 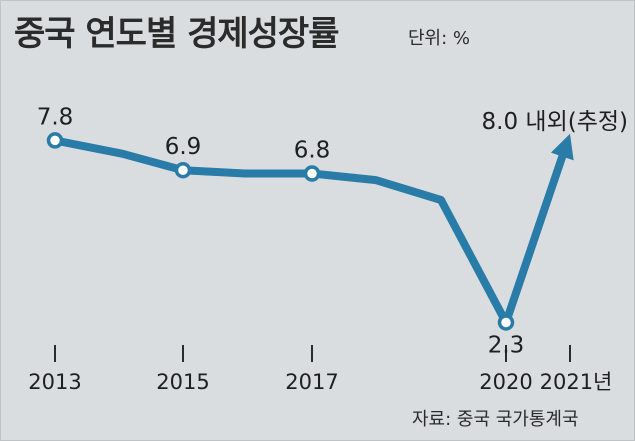 I want to click on data-label: 6.8, so click(x=312, y=151).